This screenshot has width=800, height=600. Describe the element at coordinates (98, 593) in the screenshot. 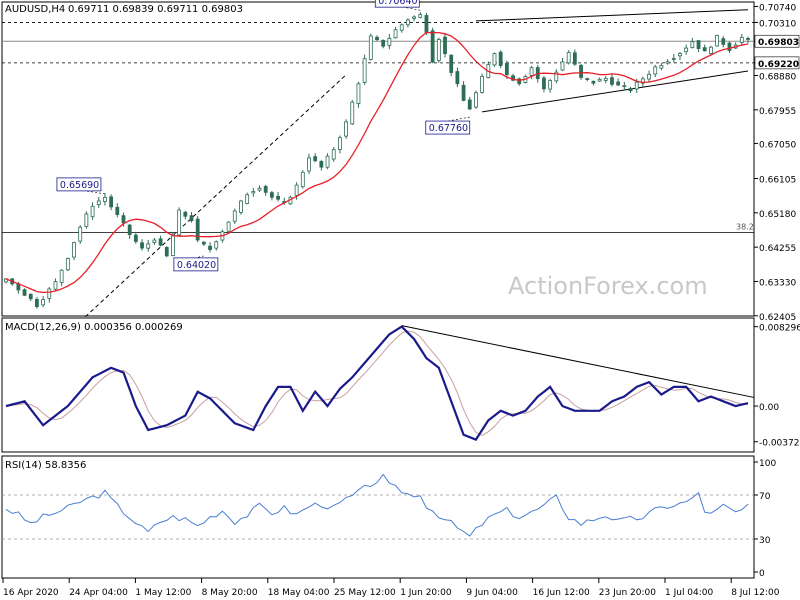

I see `time-tick-label: 24 Apr 04:00` at that location.